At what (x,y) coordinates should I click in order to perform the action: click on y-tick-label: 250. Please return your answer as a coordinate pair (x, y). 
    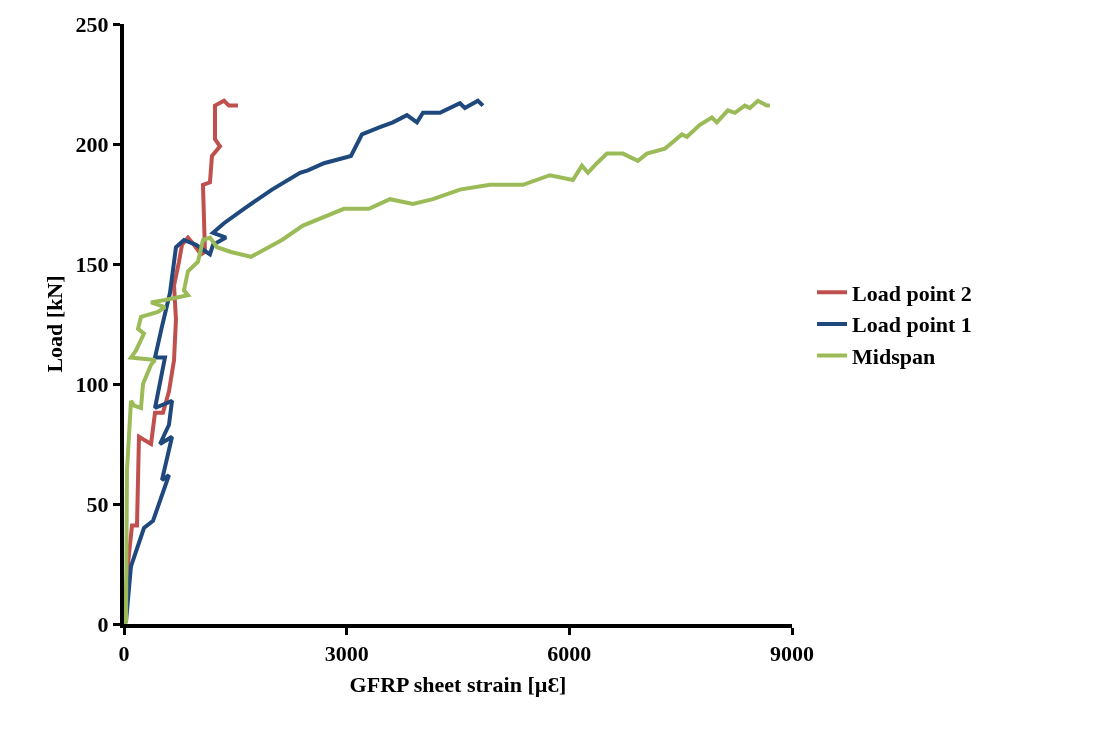
    Looking at the image, I should click on (92, 24).